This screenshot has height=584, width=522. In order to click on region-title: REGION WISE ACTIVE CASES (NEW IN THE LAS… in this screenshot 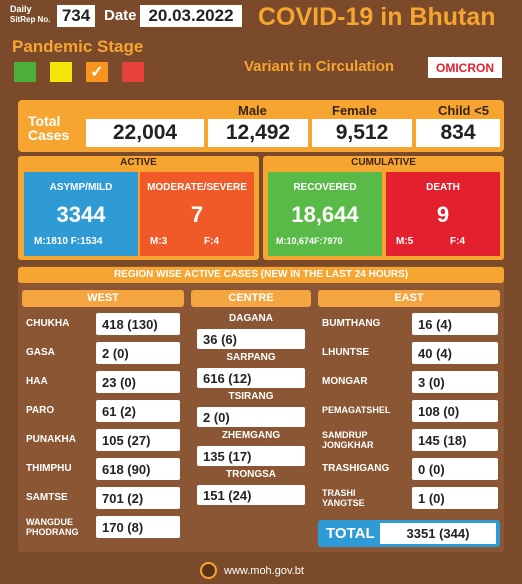, I will do `click(261, 275)`.